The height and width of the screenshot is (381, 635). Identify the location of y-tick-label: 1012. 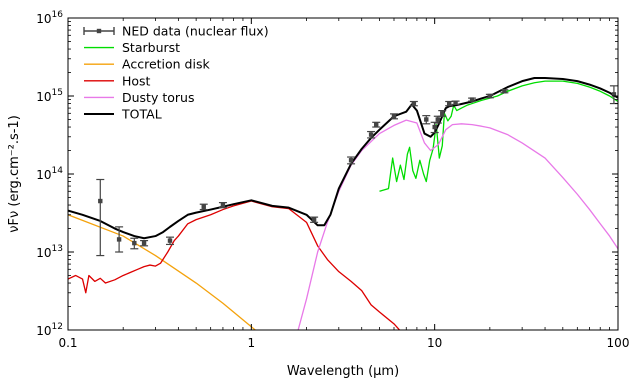
(49, 330).